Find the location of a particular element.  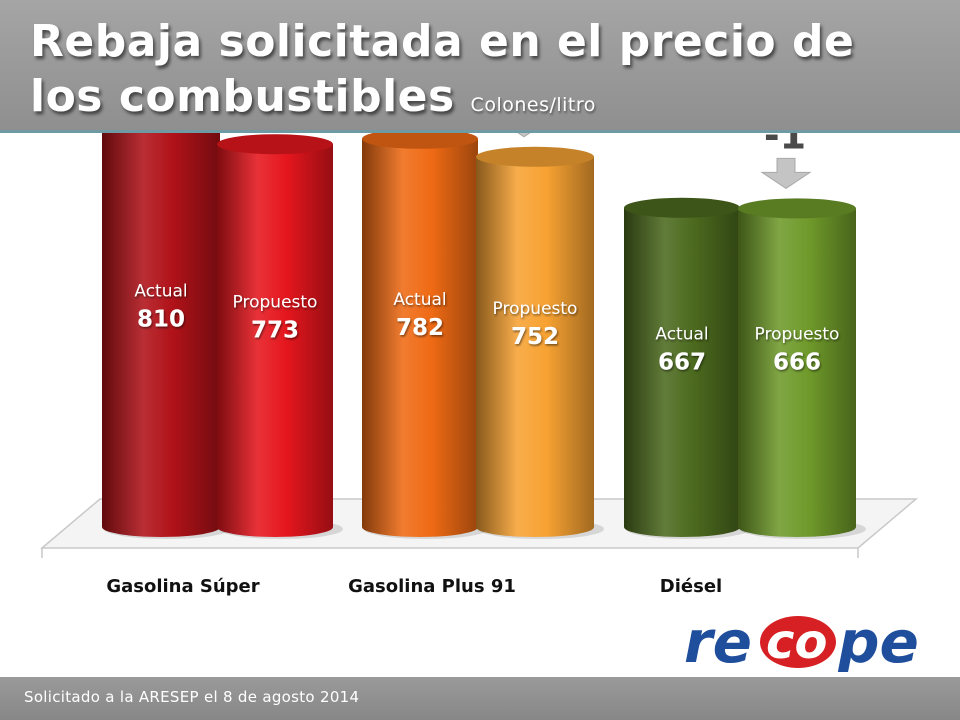

bar-value-label: 667 is located at coordinates (682, 362).